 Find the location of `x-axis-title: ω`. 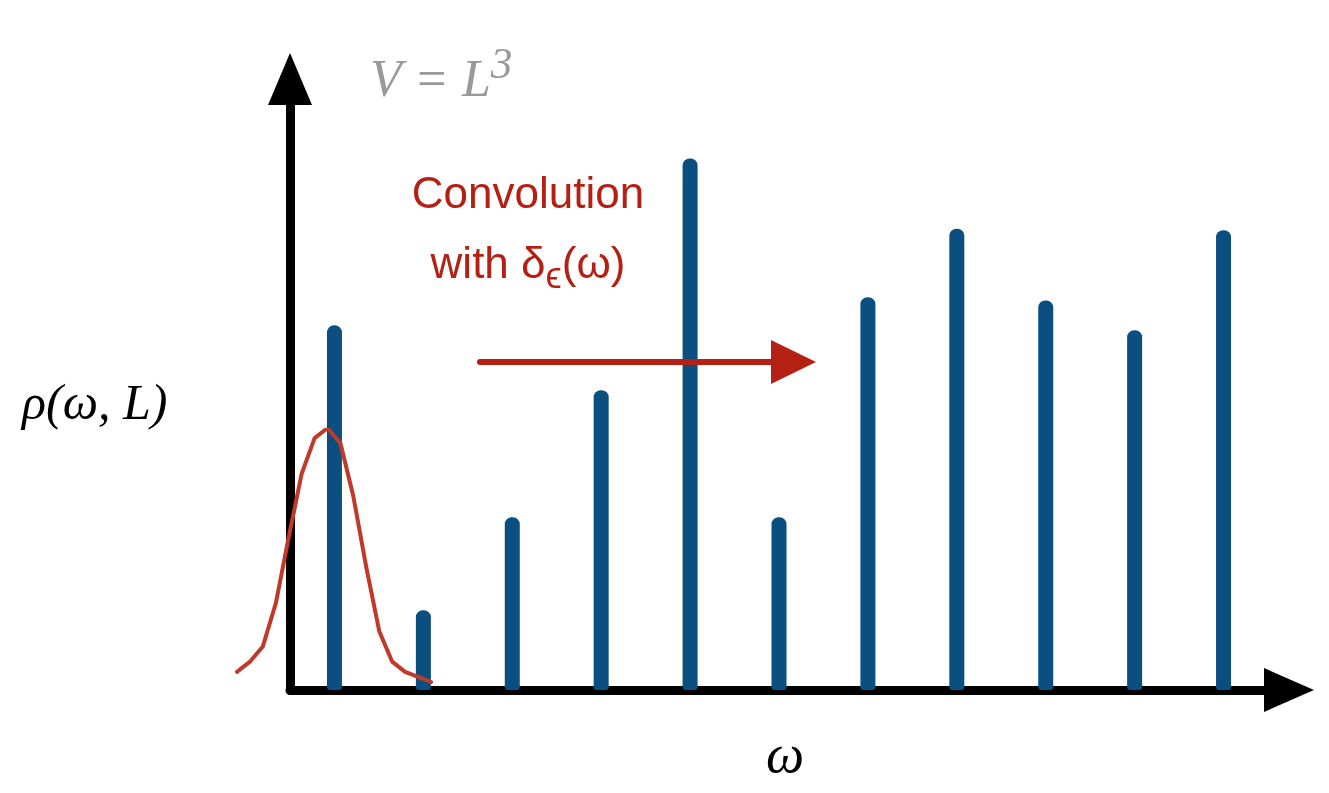

x-axis-title: ω is located at coordinates (785, 754).